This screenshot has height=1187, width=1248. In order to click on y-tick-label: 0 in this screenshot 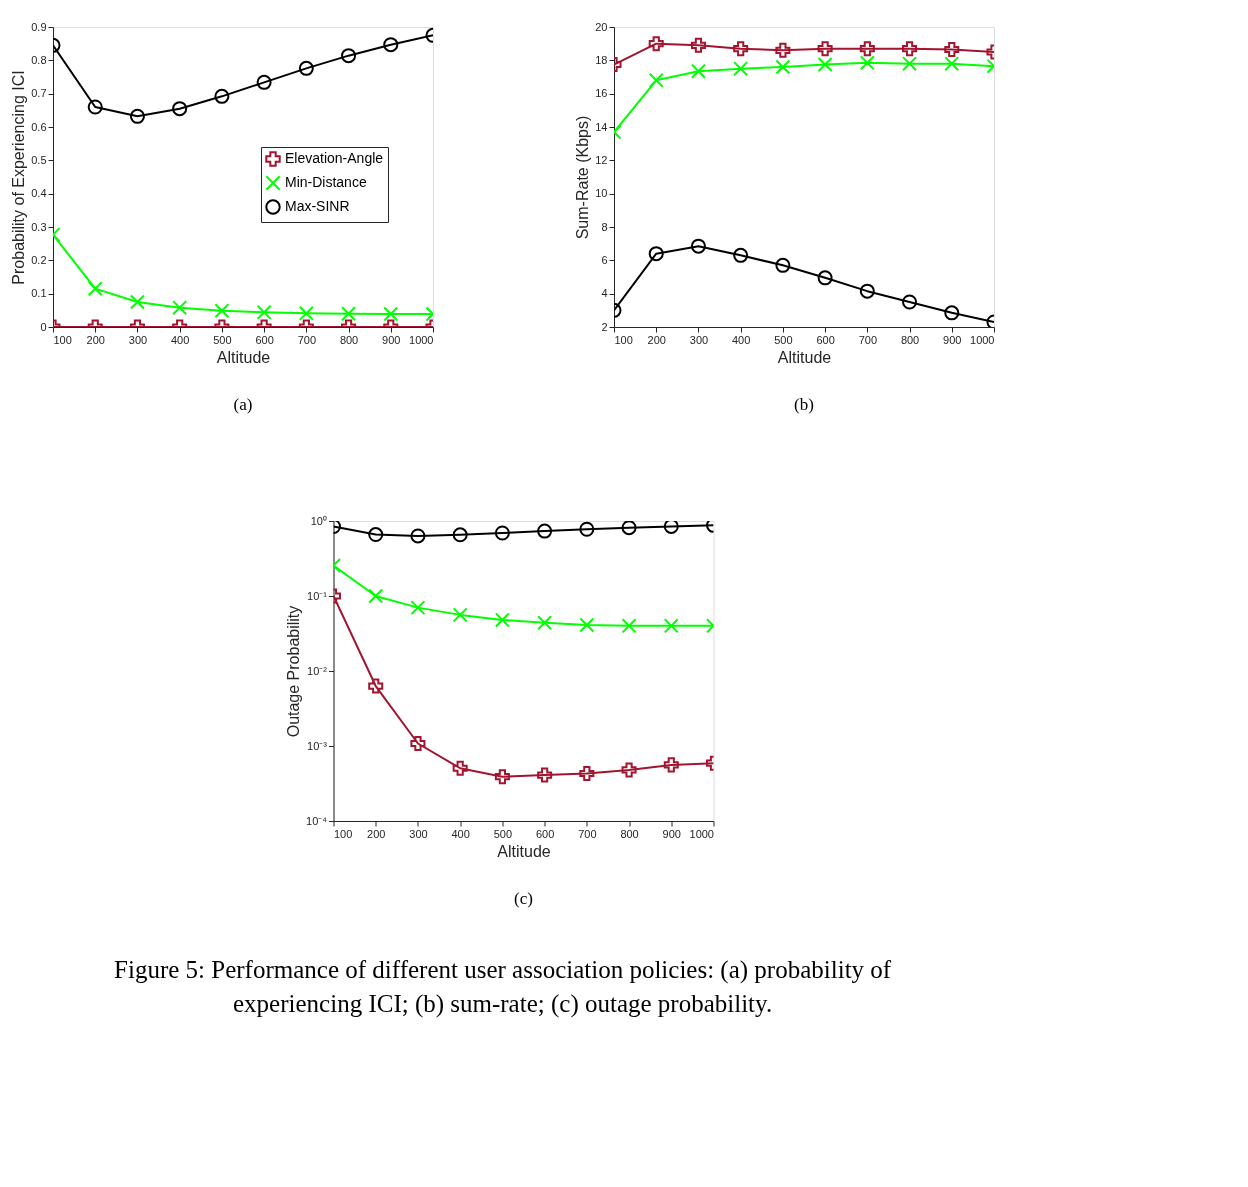, I will do `click(43, 326)`.